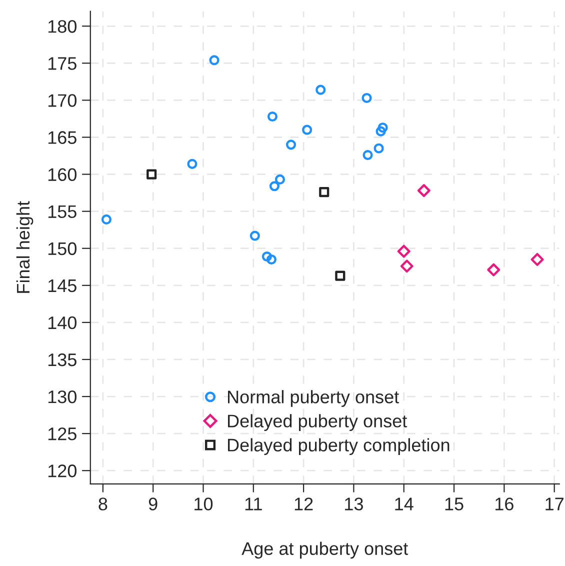 The height and width of the screenshot is (566, 565). I want to click on y-tick-label: 120, so click(62, 471).